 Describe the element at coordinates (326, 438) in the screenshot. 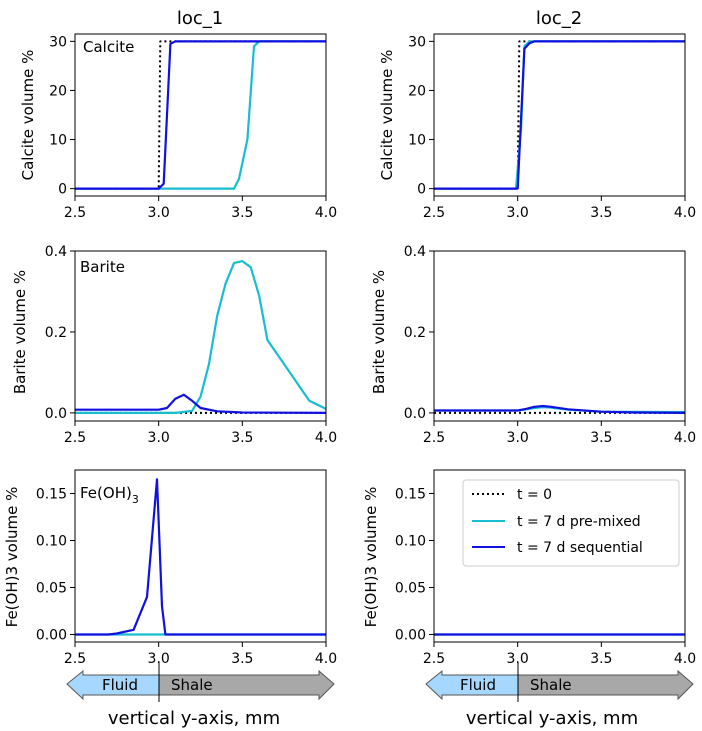

I see `x-tick-label-barite_loc1: 4.0` at that location.